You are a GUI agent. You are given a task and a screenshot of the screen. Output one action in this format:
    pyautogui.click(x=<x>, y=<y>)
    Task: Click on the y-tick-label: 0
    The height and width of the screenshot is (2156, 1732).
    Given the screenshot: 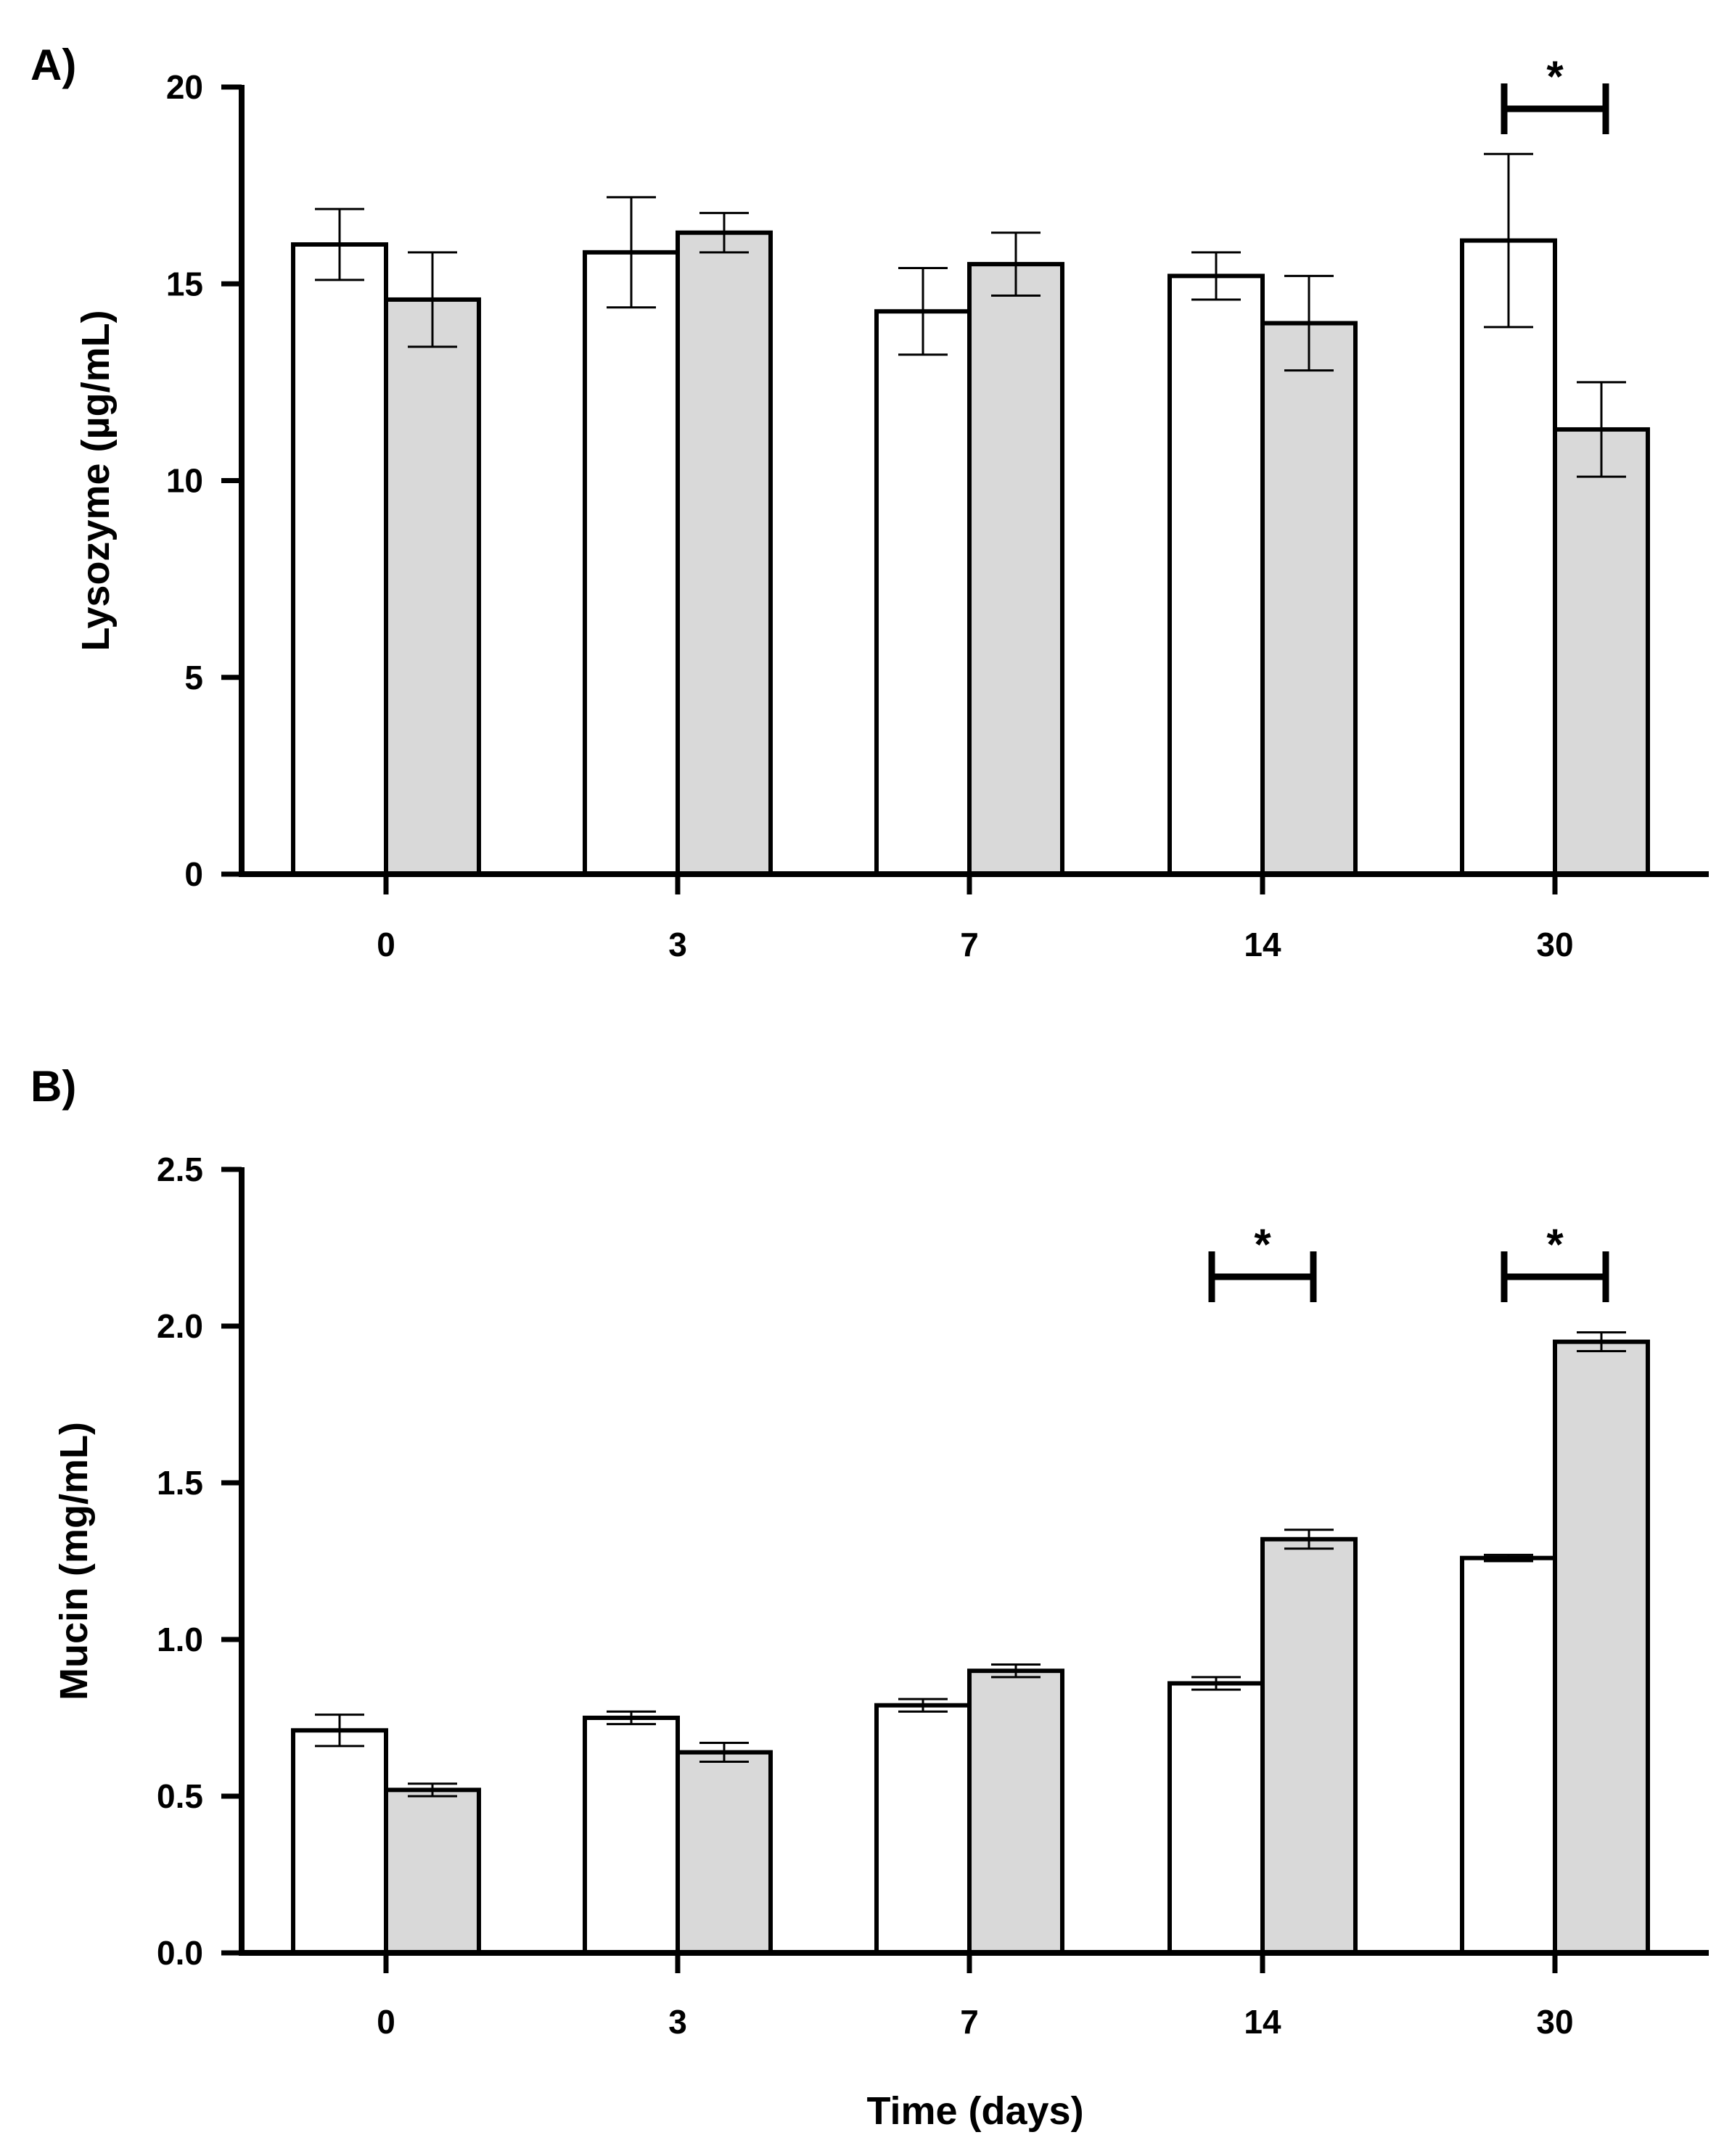 What is the action you would take?
    pyautogui.click(x=194, y=874)
    